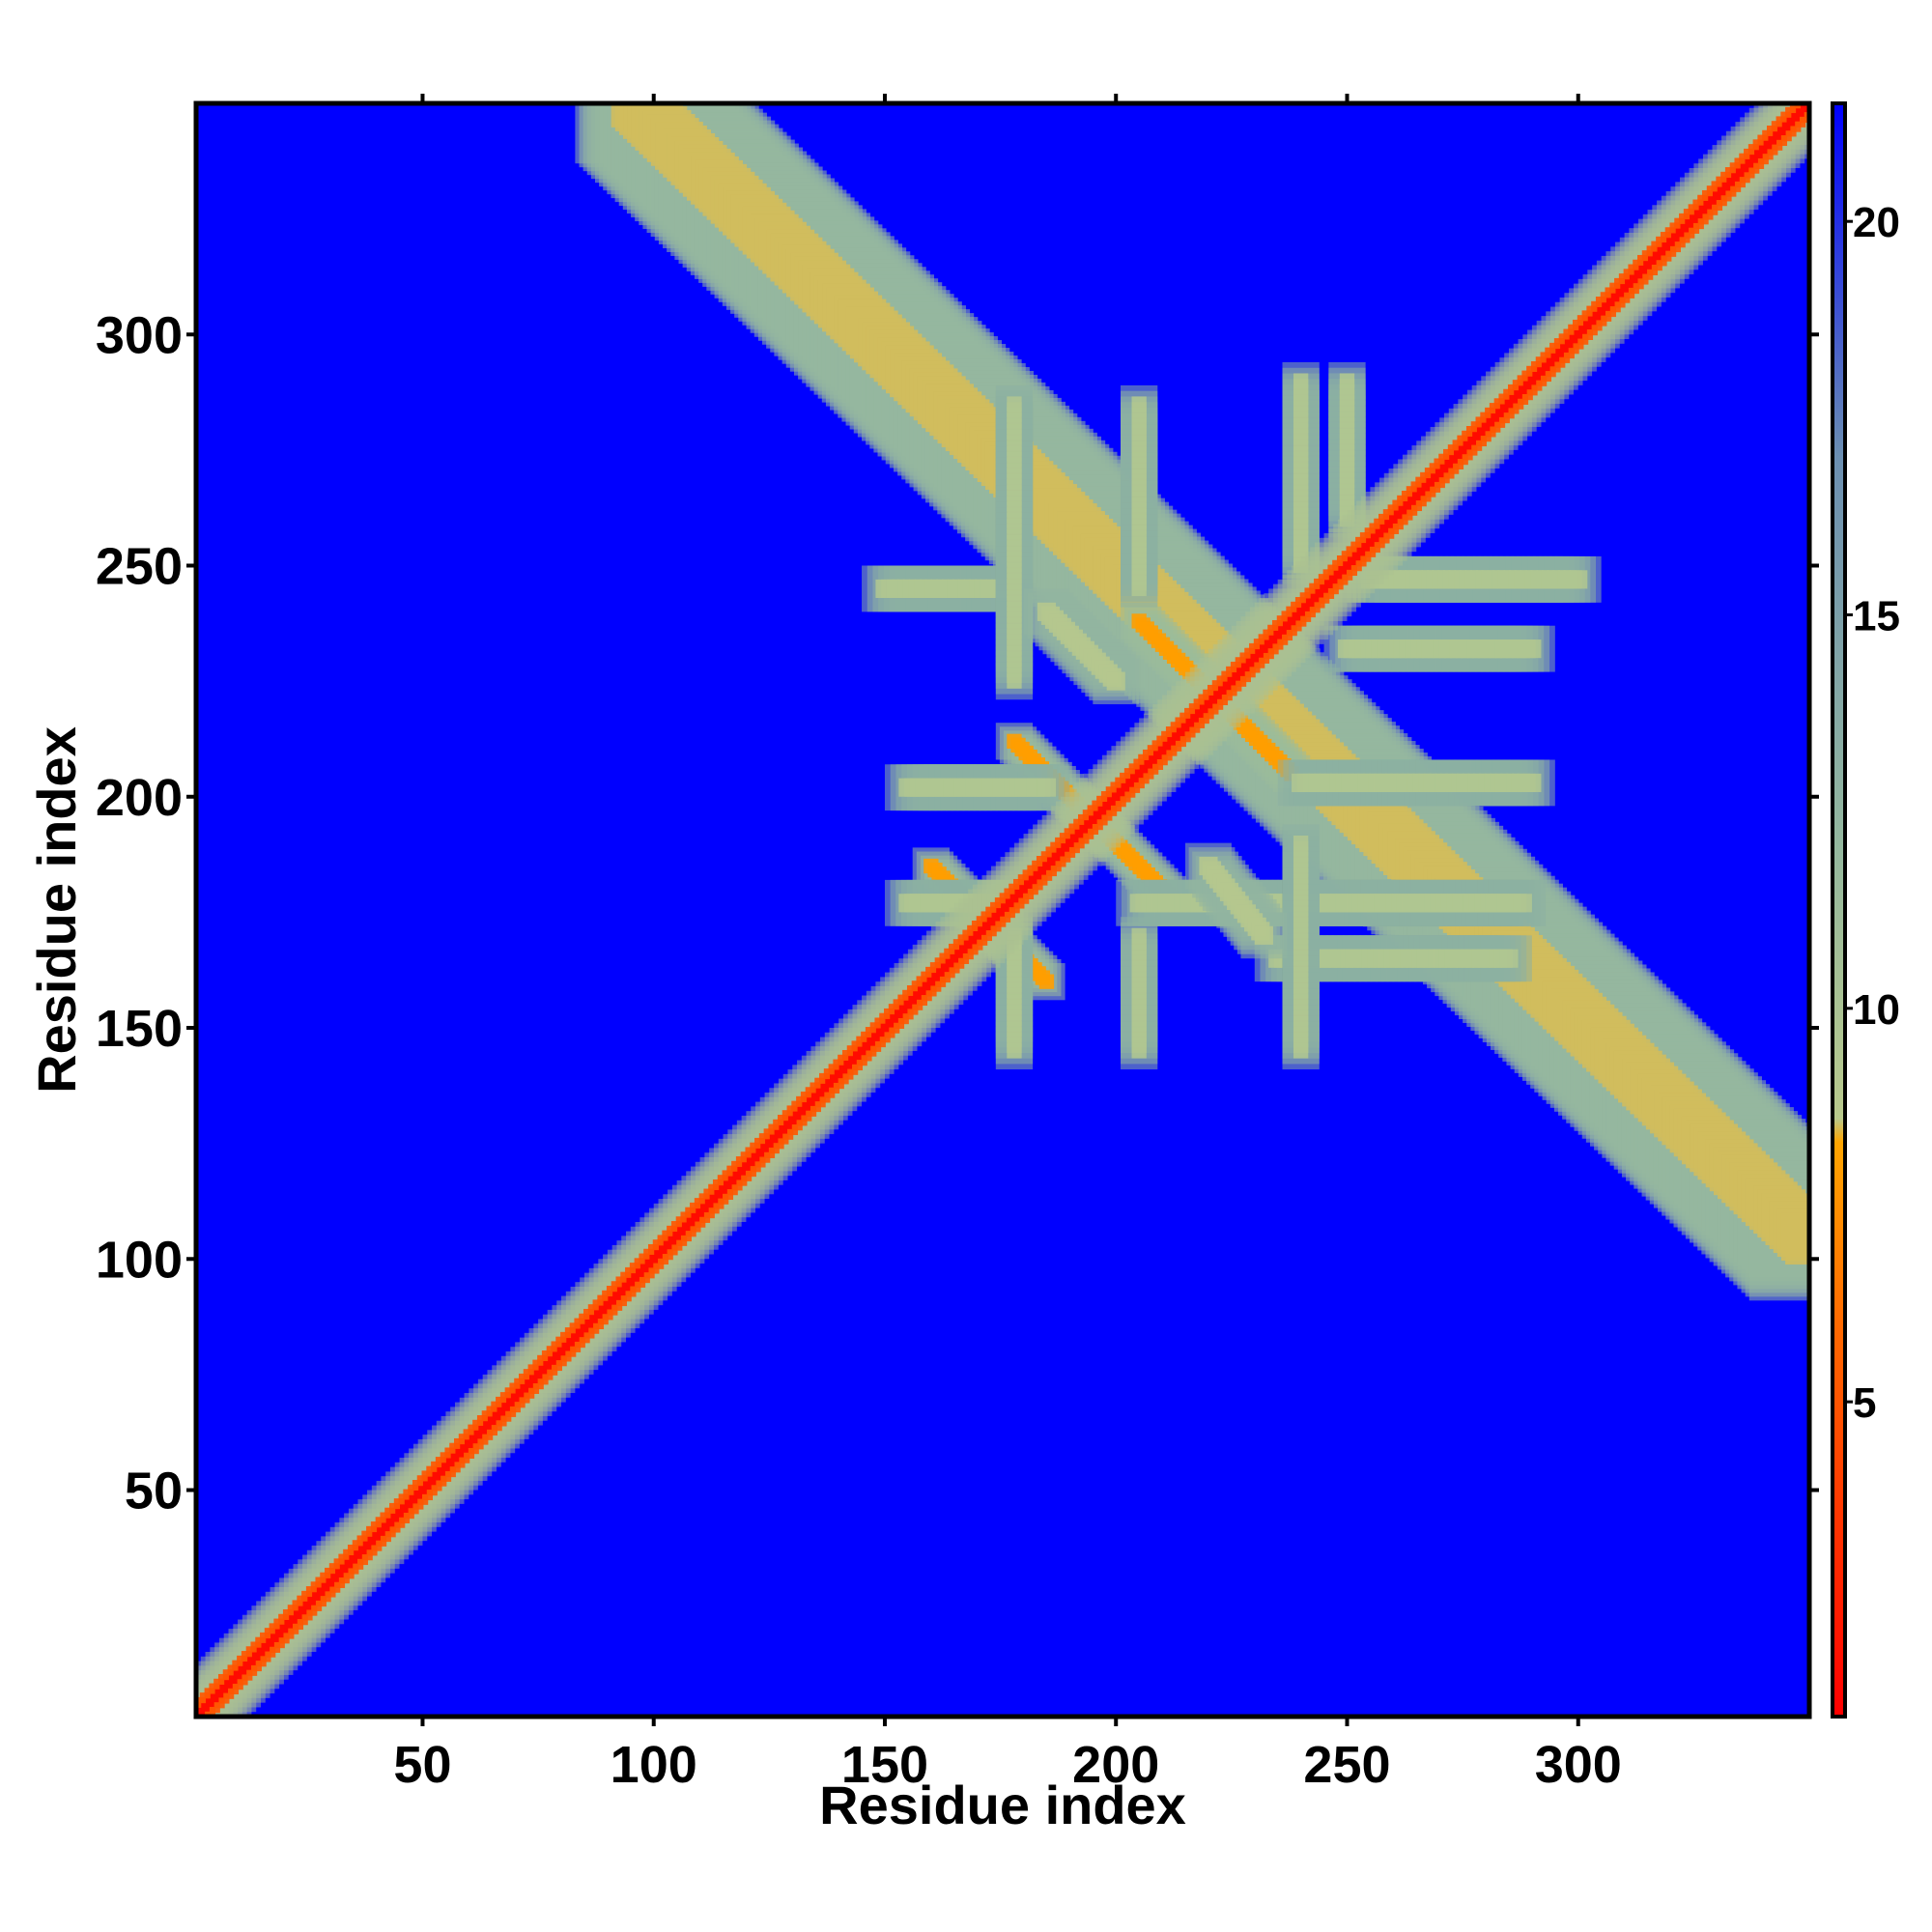 The image size is (1932, 1932). What do you see at coordinates (139, 567) in the screenshot?
I see `y-tick-label: 250` at bounding box center [139, 567].